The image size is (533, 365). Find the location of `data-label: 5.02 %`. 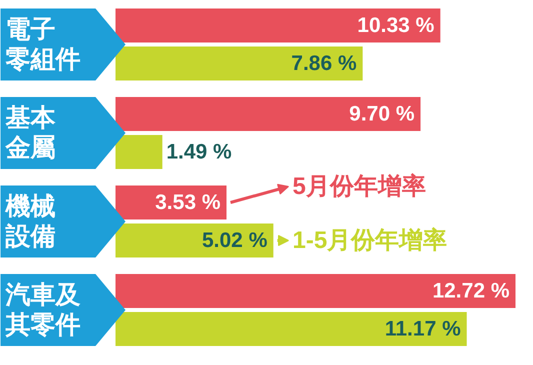

data-label: 5.02 % is located at coordinates (235, 240).